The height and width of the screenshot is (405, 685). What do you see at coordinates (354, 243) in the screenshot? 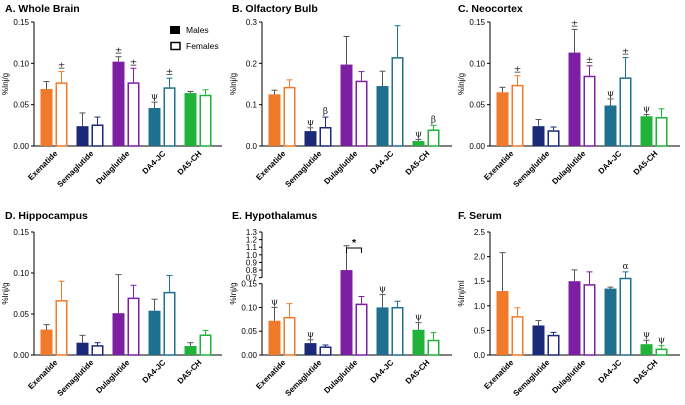
I see `significance-asterisk: *` at bounding box center [354, 243].